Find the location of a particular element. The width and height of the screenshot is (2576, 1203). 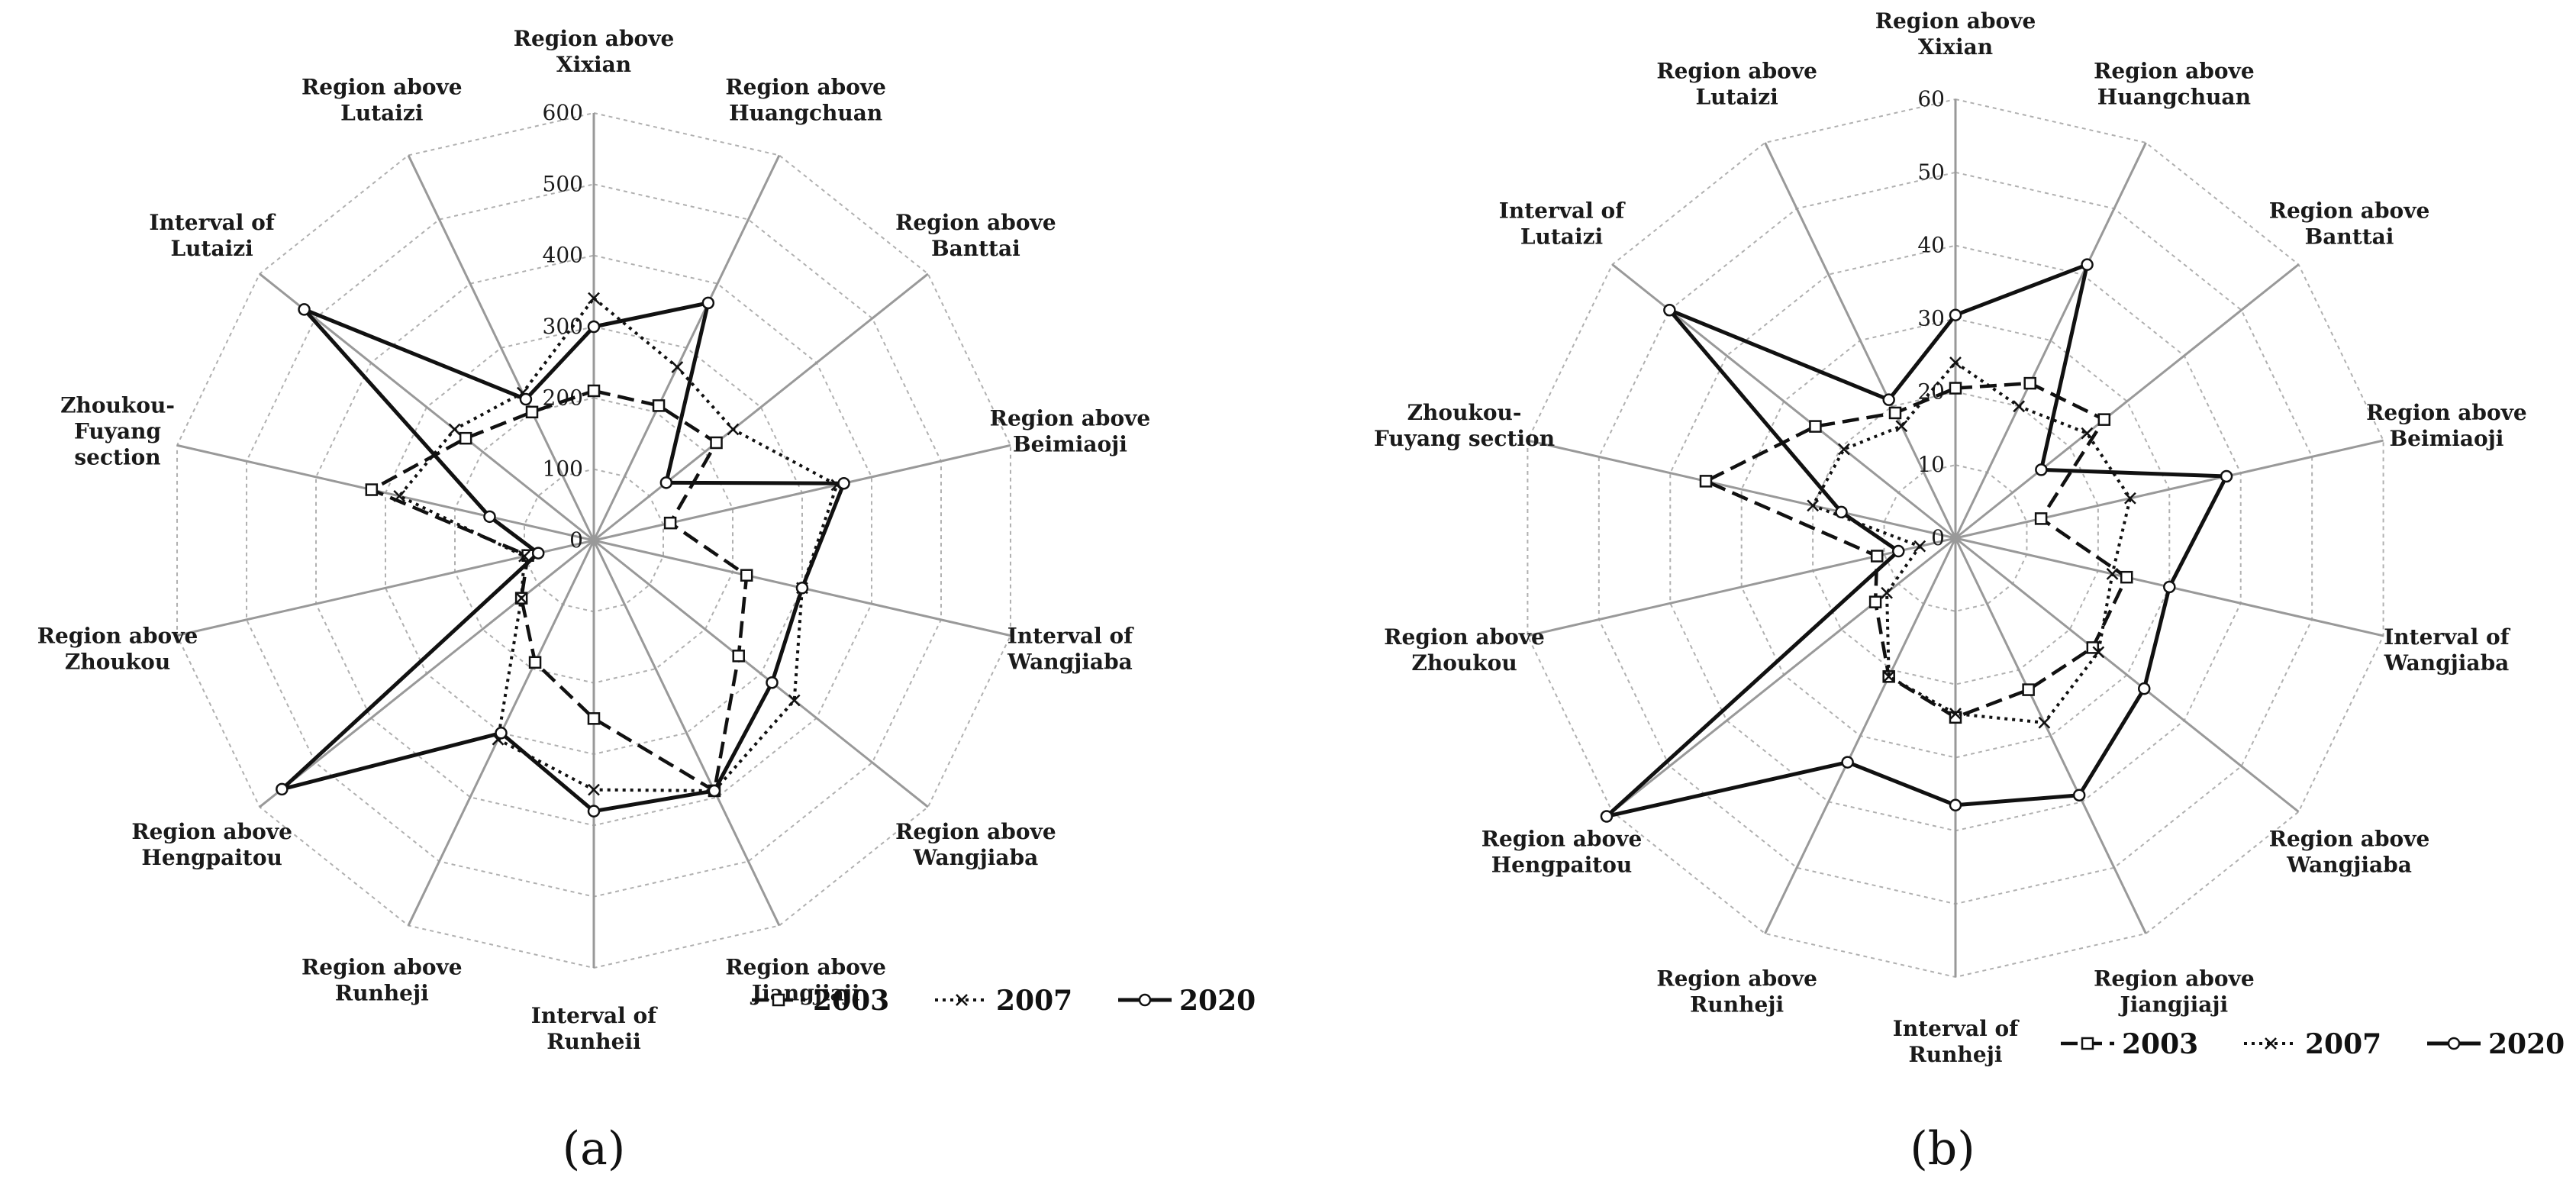

category-label: Region above Huangchuan is located at coordinates (806, 99).